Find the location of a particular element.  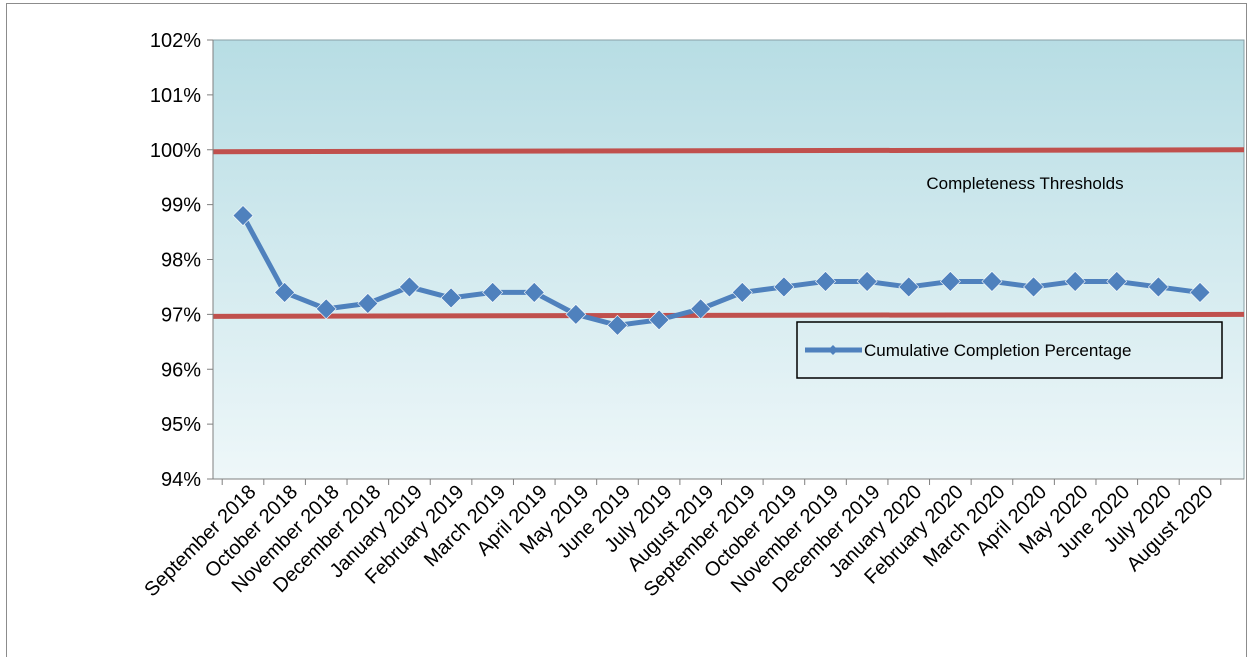

y-tick-label: 94% is located at coordinates (181, 480).